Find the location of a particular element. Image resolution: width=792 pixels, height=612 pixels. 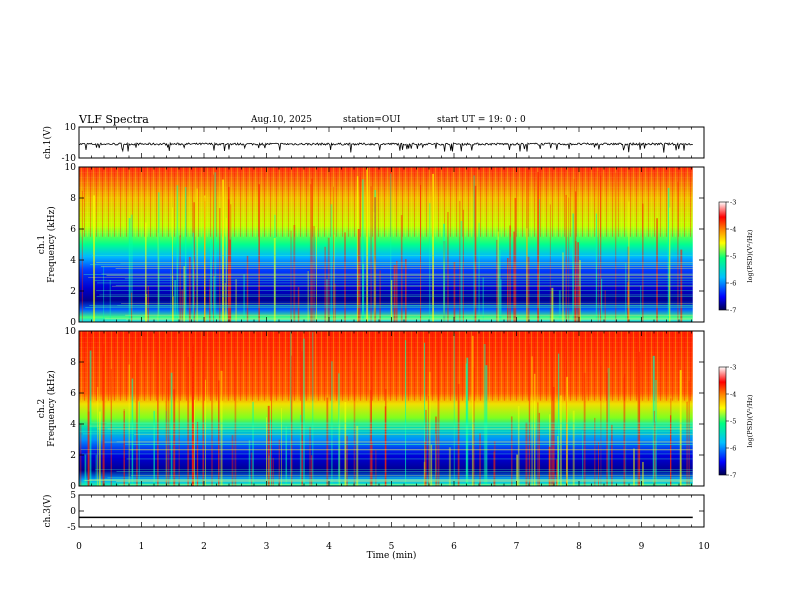

y-tick-label: 4 is located at coordinates (73, 425).